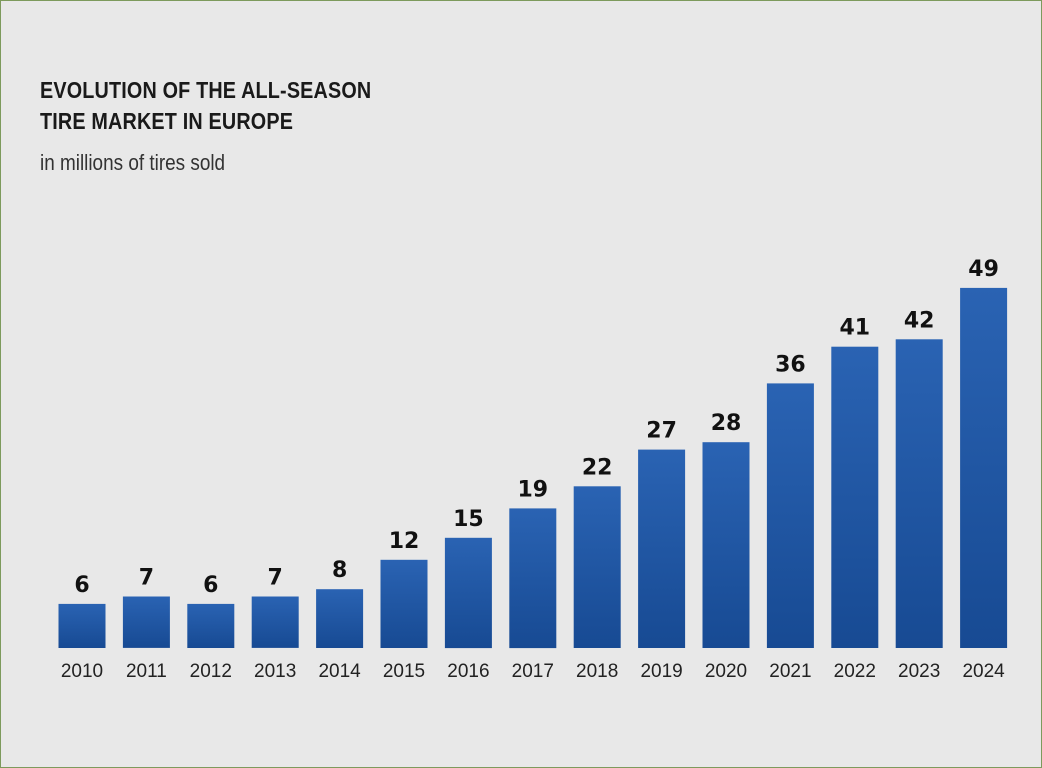 This screenshot has width=1042, height=768. What do you see at coordinates (919, 493) in the screenshot?
I see `bar-2023` at bounding box center [919, 493].